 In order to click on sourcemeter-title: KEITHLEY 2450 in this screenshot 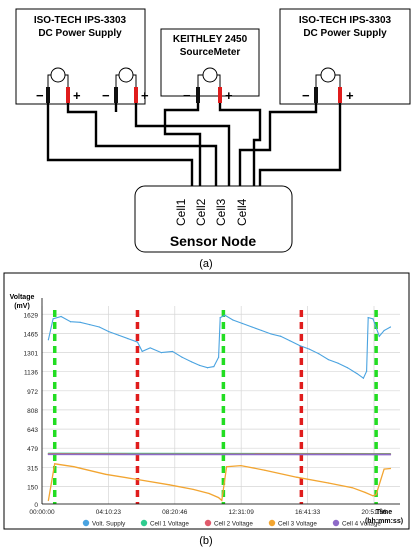, I will do `click(210, 39)`.